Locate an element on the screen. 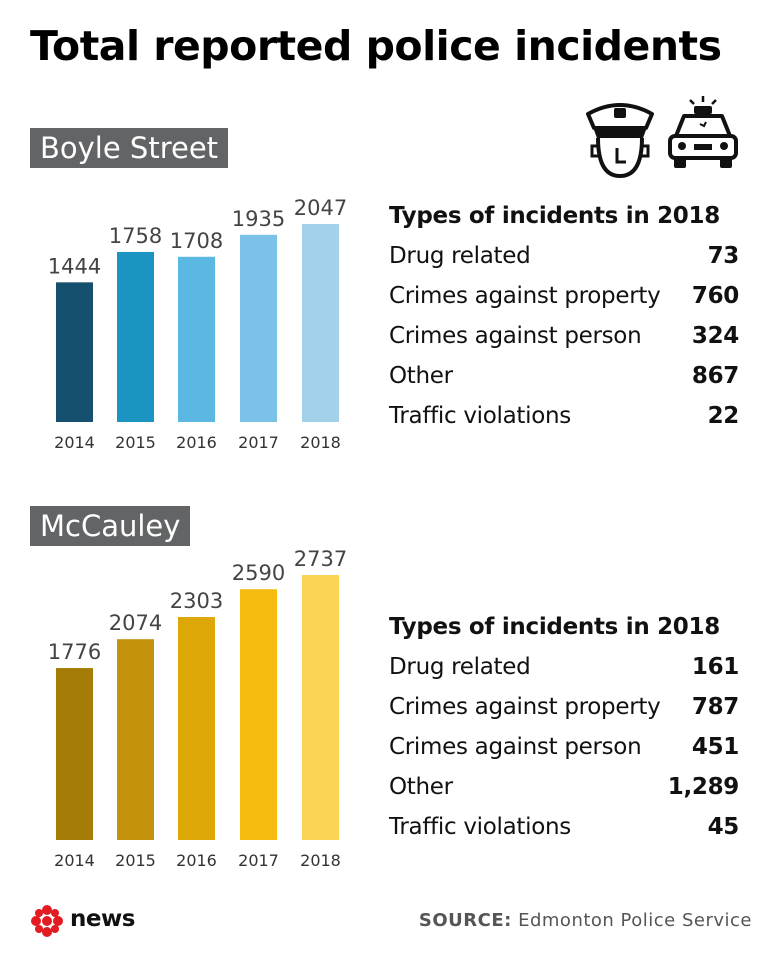 The width and height of the screenshot is (780, 962). police-car-icon is located at coordinates (703, 132).